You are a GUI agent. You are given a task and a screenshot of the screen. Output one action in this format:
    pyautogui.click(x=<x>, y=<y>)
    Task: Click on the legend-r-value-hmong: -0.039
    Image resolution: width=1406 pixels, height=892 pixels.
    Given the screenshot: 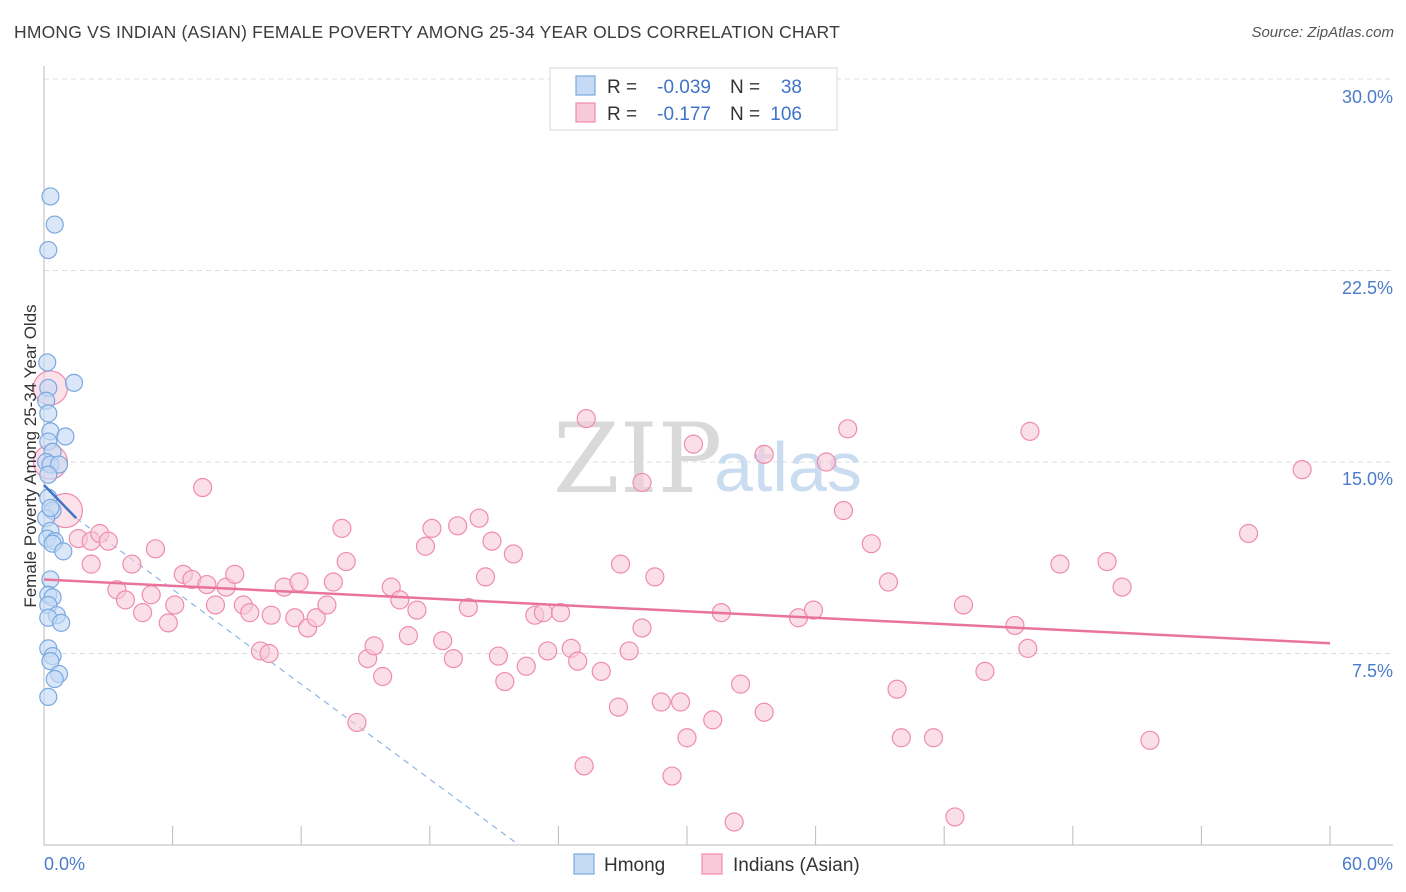 What is the action you would take?
    pyautogui.click(x=684, y=87)
    